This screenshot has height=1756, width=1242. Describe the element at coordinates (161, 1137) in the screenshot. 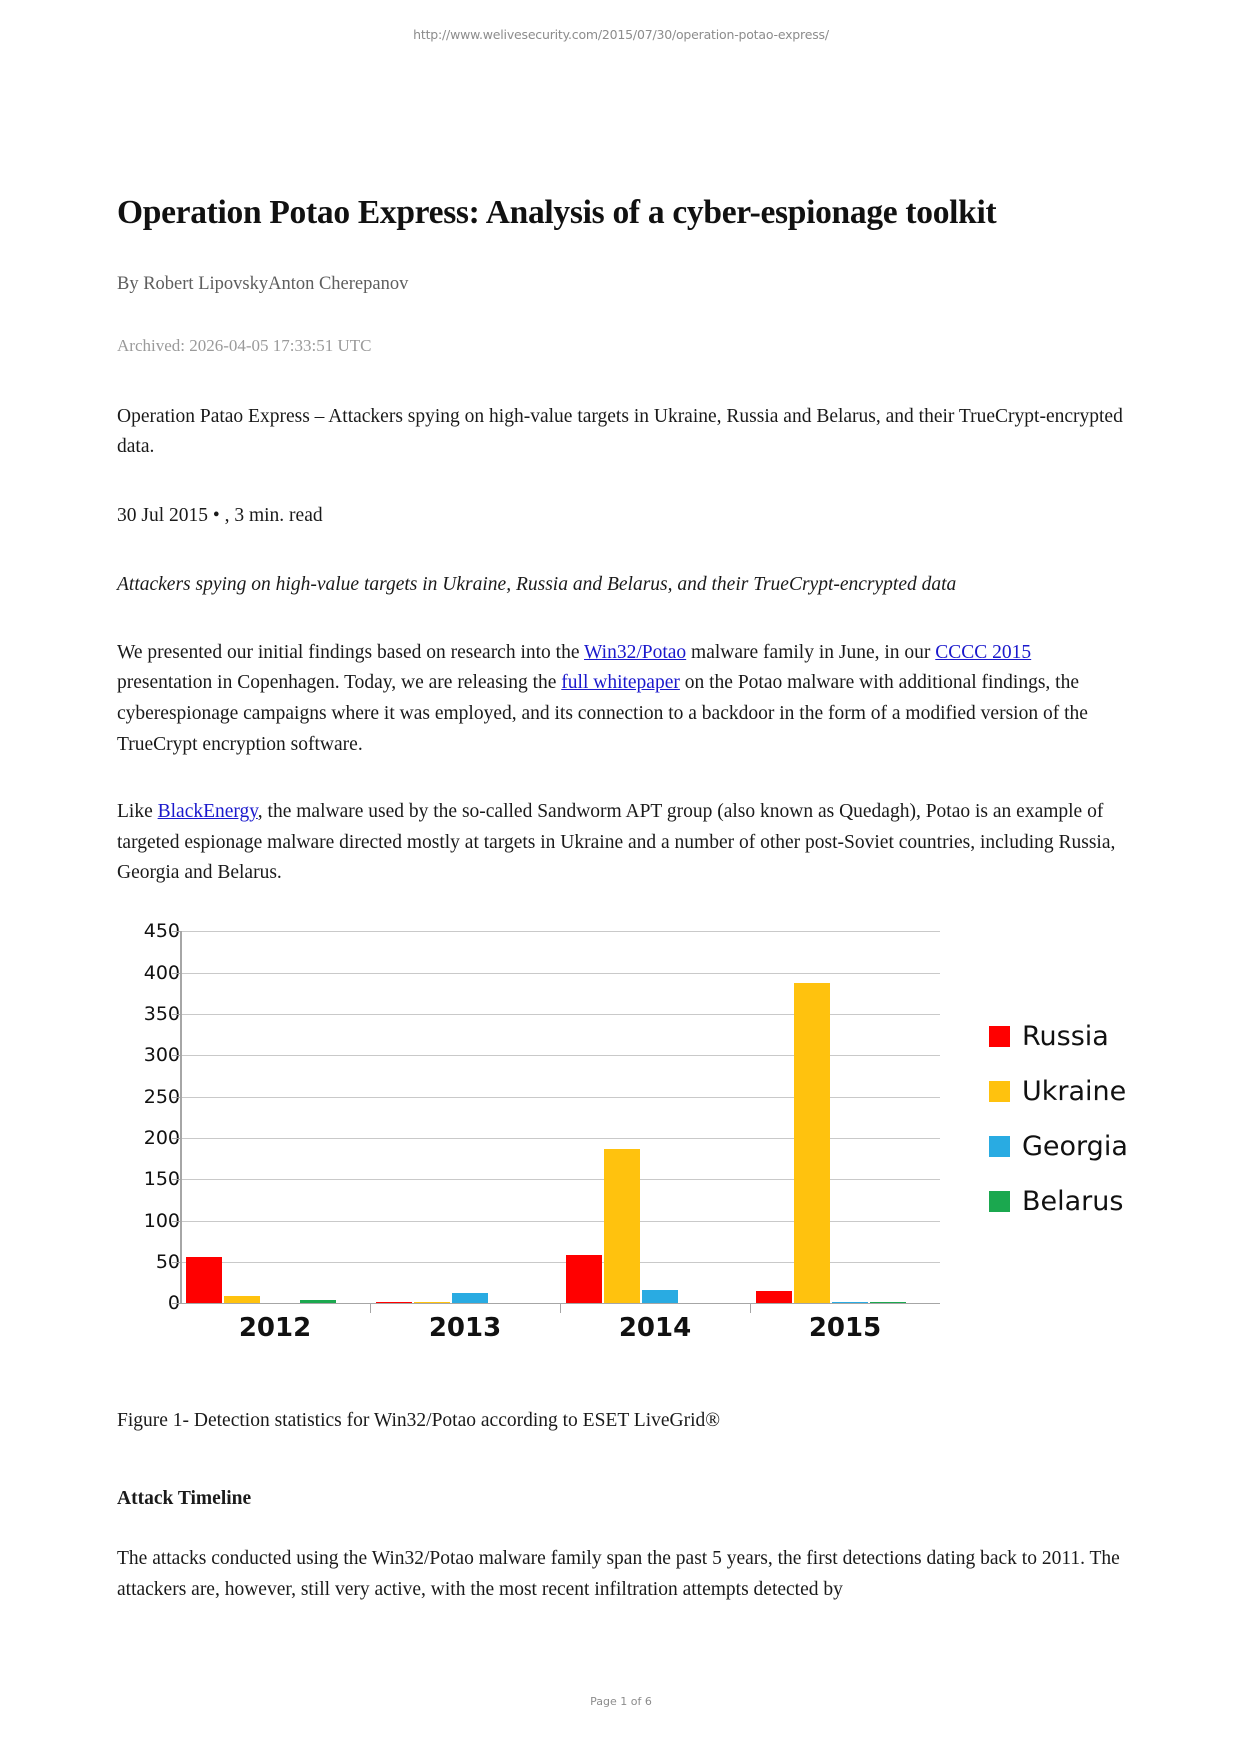

I see `y-axis-tick-label: 200` at that location.